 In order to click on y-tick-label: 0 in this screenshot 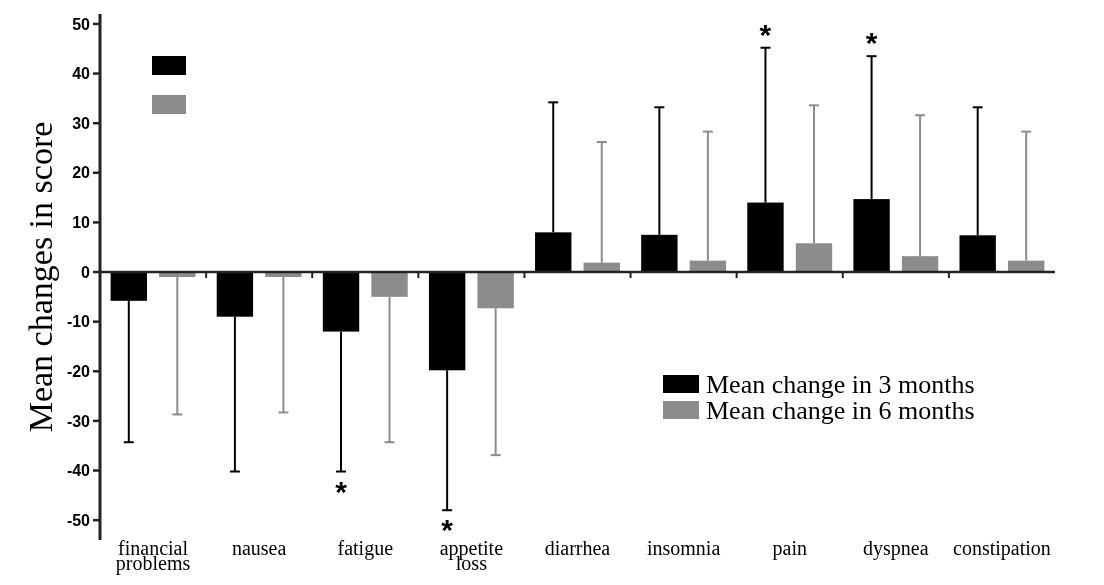, I will do `click(86, 272)`.